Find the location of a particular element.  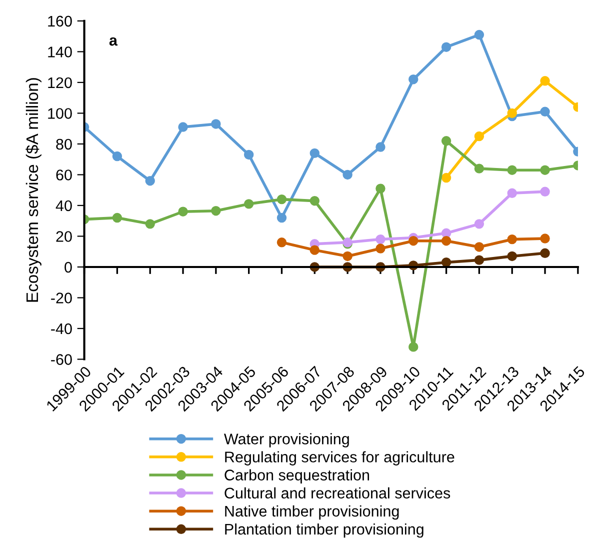

y-tick-label: -20 is located at coordinates (61, 298).